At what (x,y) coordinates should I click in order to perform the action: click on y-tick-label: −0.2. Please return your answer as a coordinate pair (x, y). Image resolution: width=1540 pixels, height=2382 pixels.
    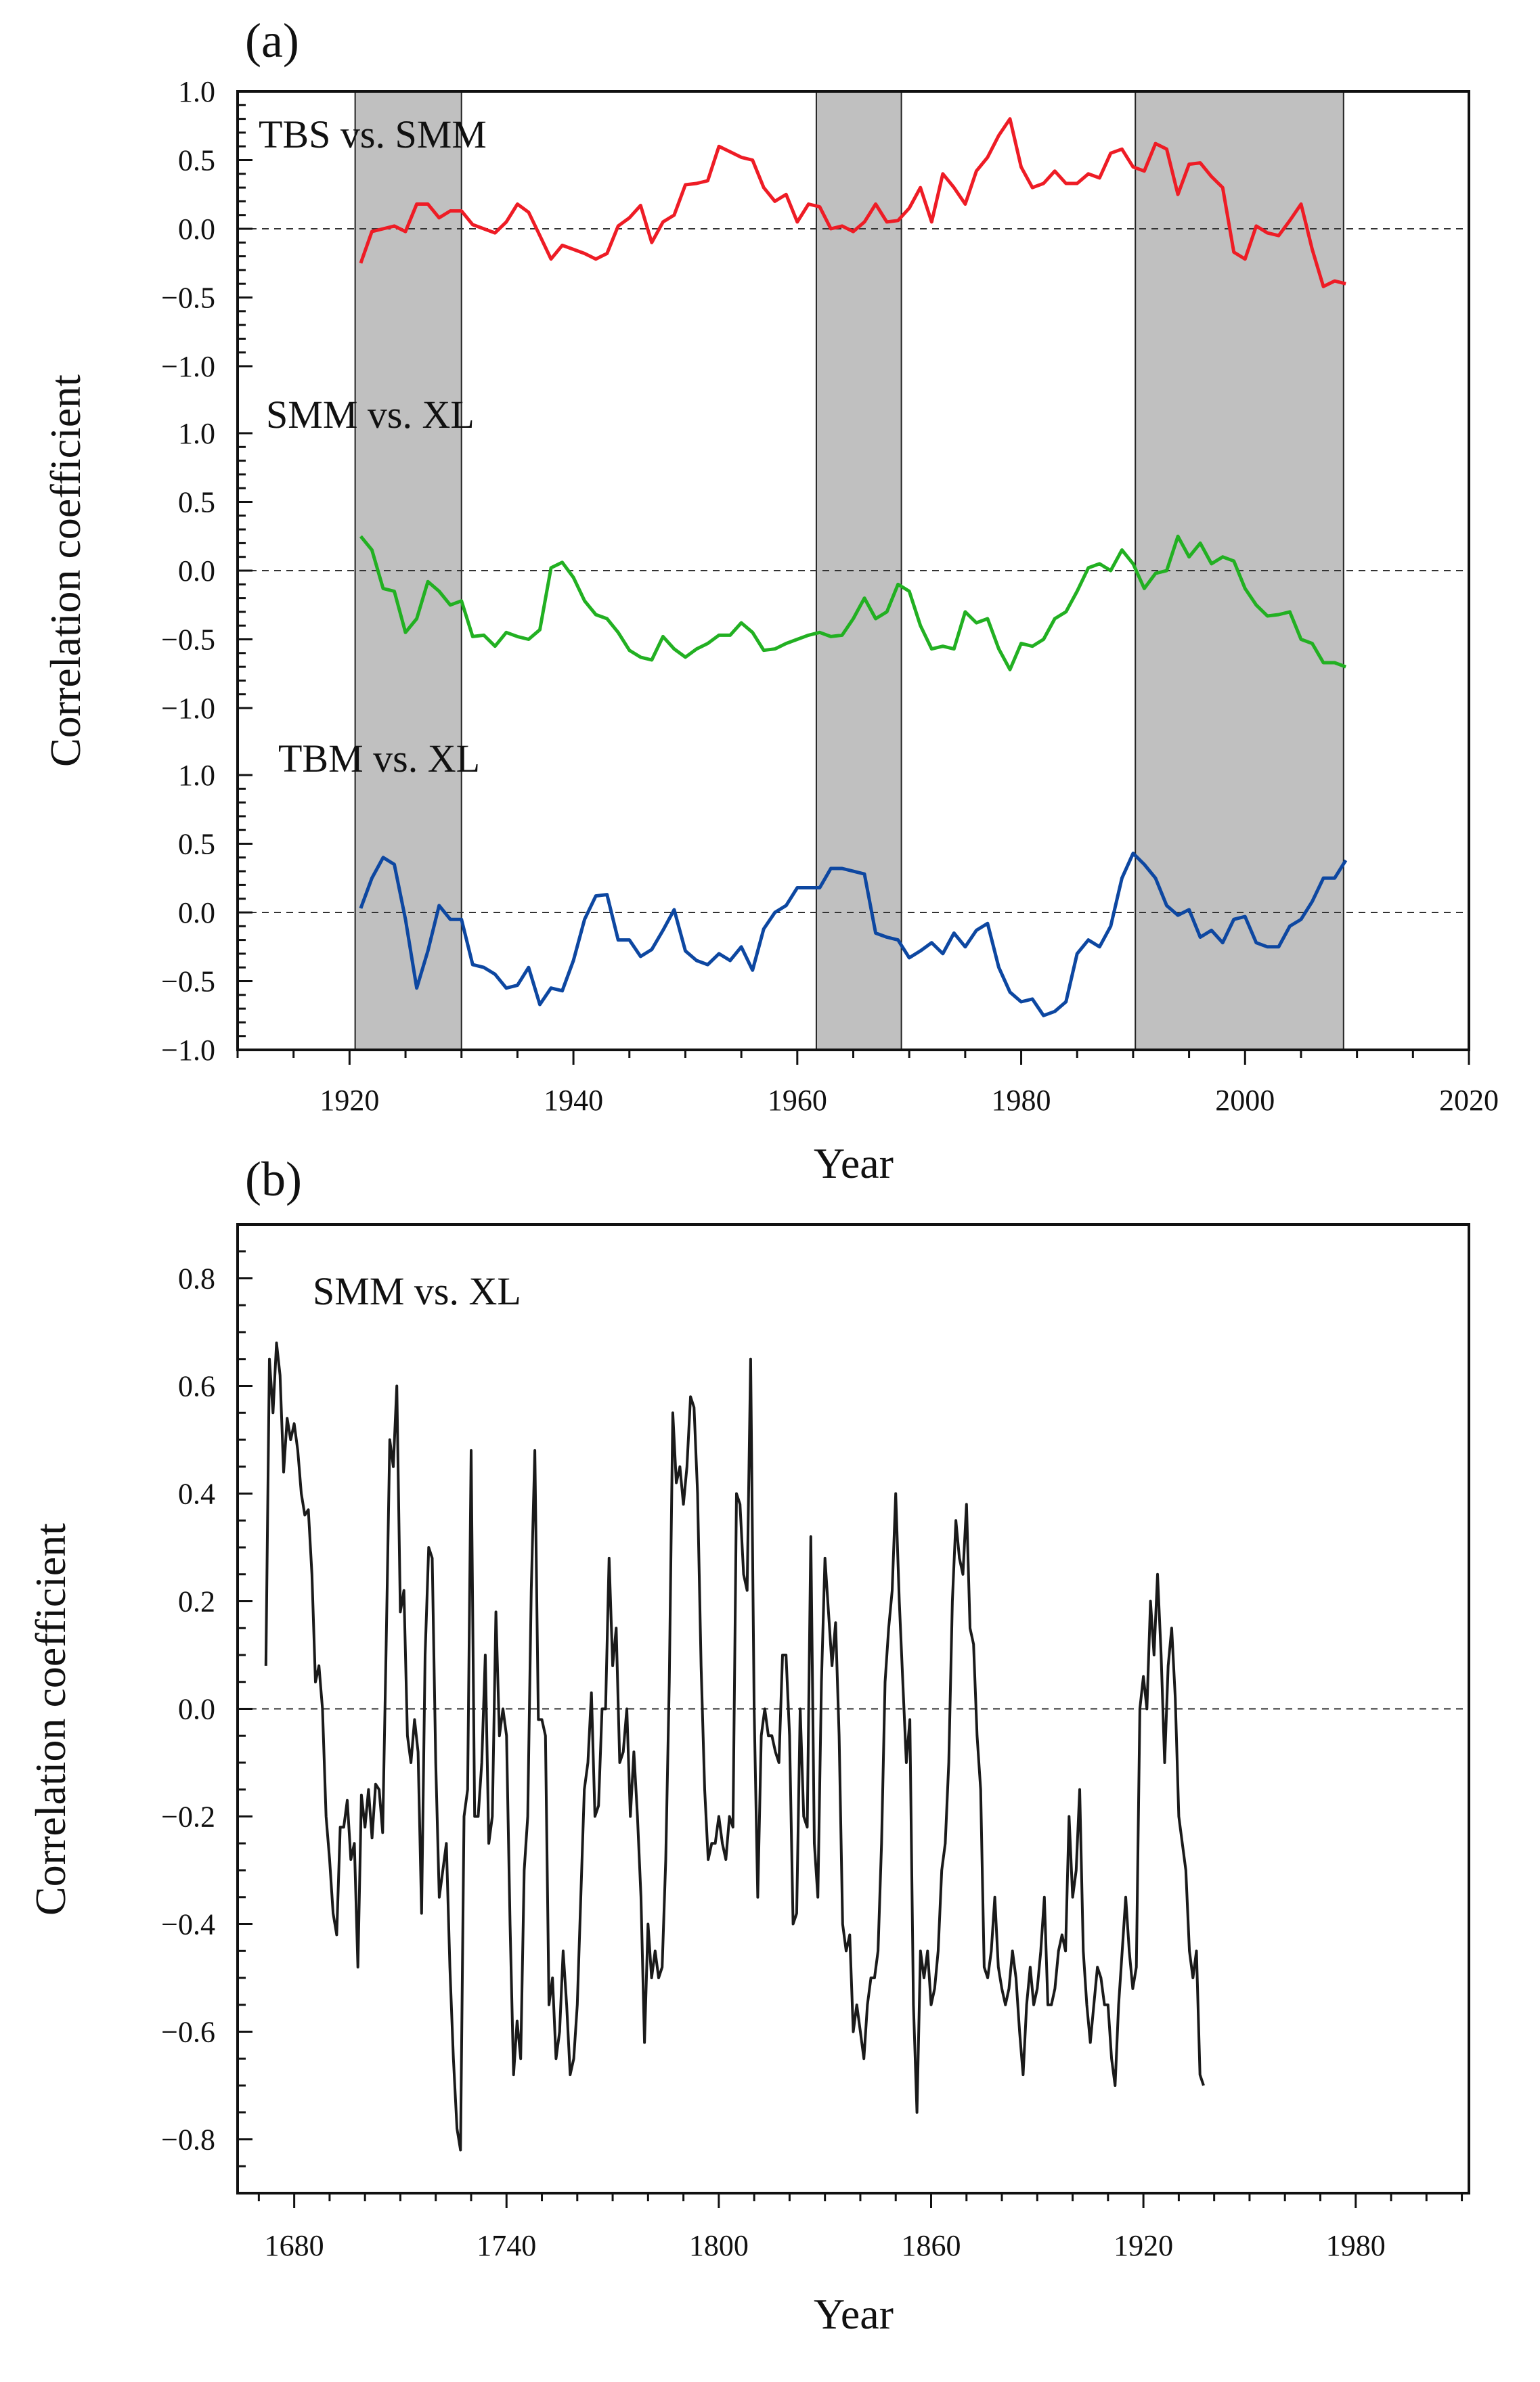
    Looking at the image, I should click on (188, 1817).